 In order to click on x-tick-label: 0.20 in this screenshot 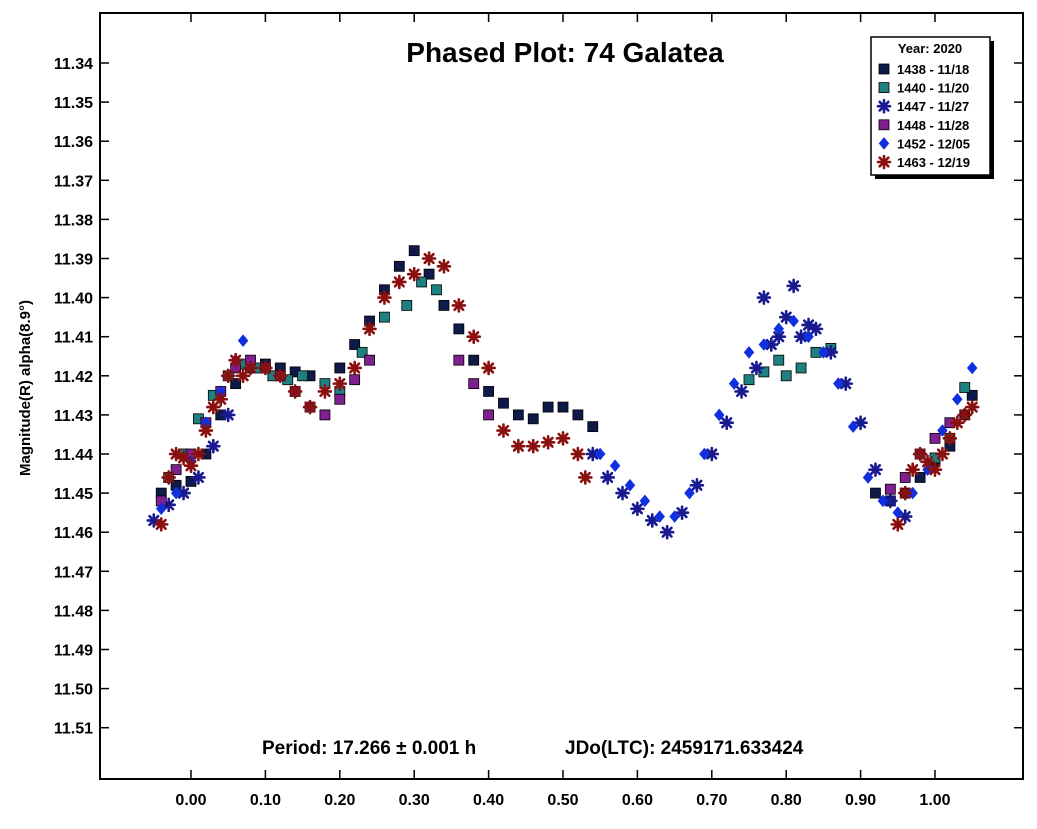, I will do `click(339, 800)`.